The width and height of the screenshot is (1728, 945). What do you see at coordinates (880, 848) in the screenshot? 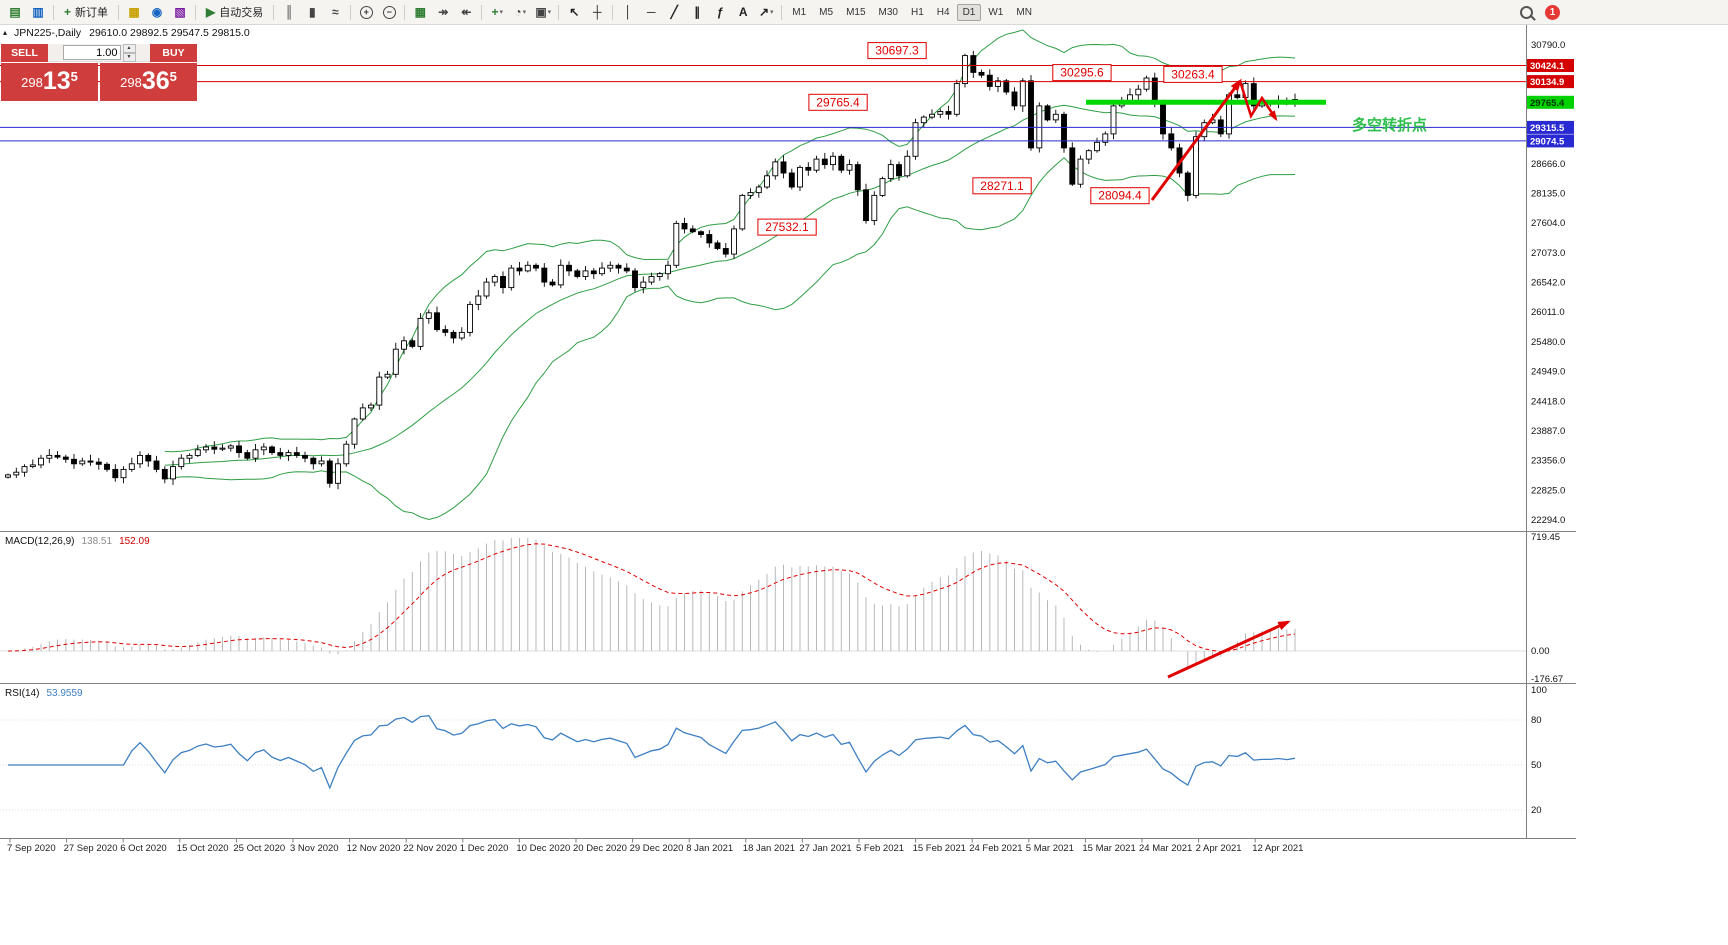
I see `svg-text: 5 Feb 2021` at bounding box center [880, 848].